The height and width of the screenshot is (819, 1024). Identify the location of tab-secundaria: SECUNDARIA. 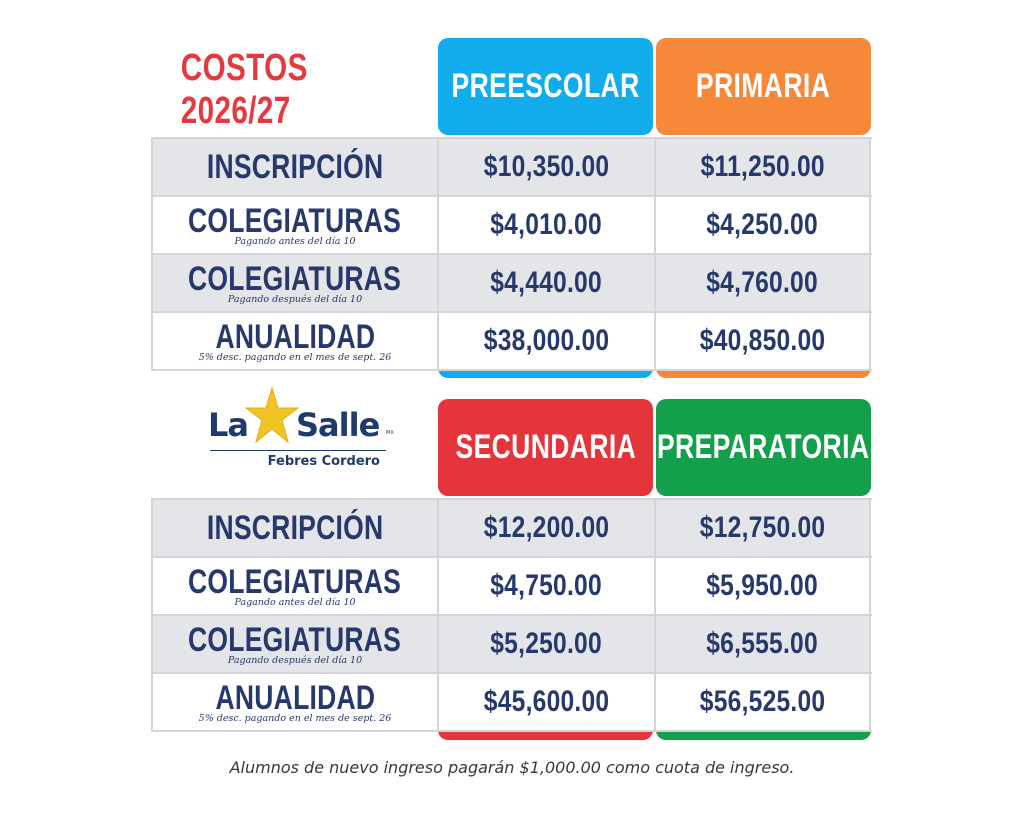
(545, 447).